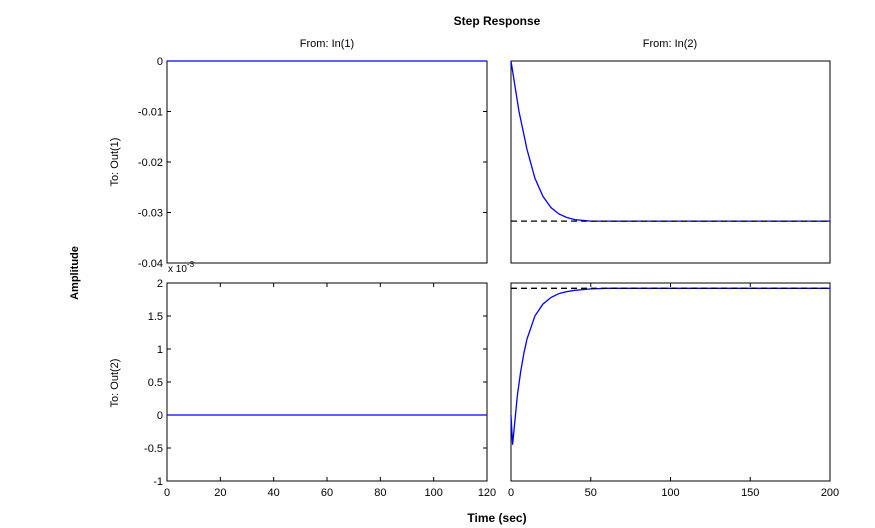 The width and height of the screenshot is (875, 528). I want to click on x-tick-label: 60, so click(327, 493).